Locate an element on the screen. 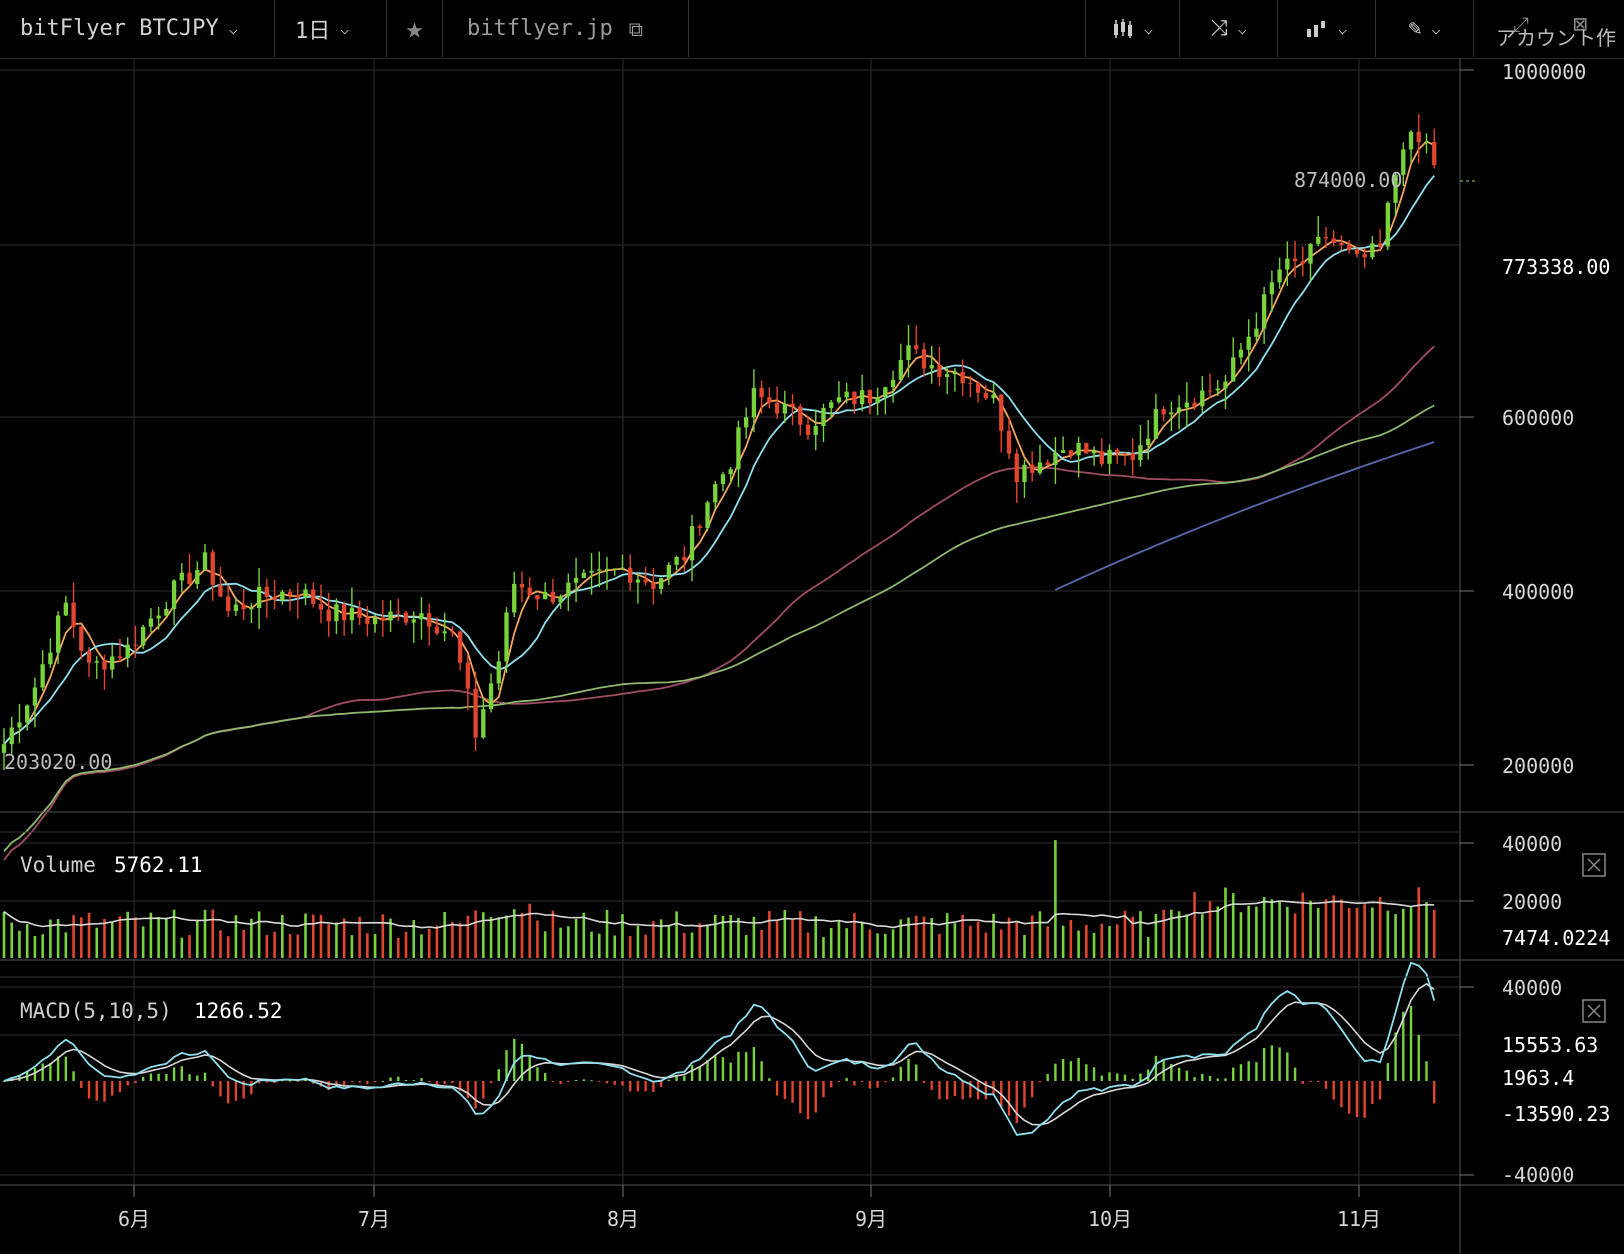 This screenshot has width=1624, height=1254. price-tick: 1000000 is located at coordinates (1544, 72).